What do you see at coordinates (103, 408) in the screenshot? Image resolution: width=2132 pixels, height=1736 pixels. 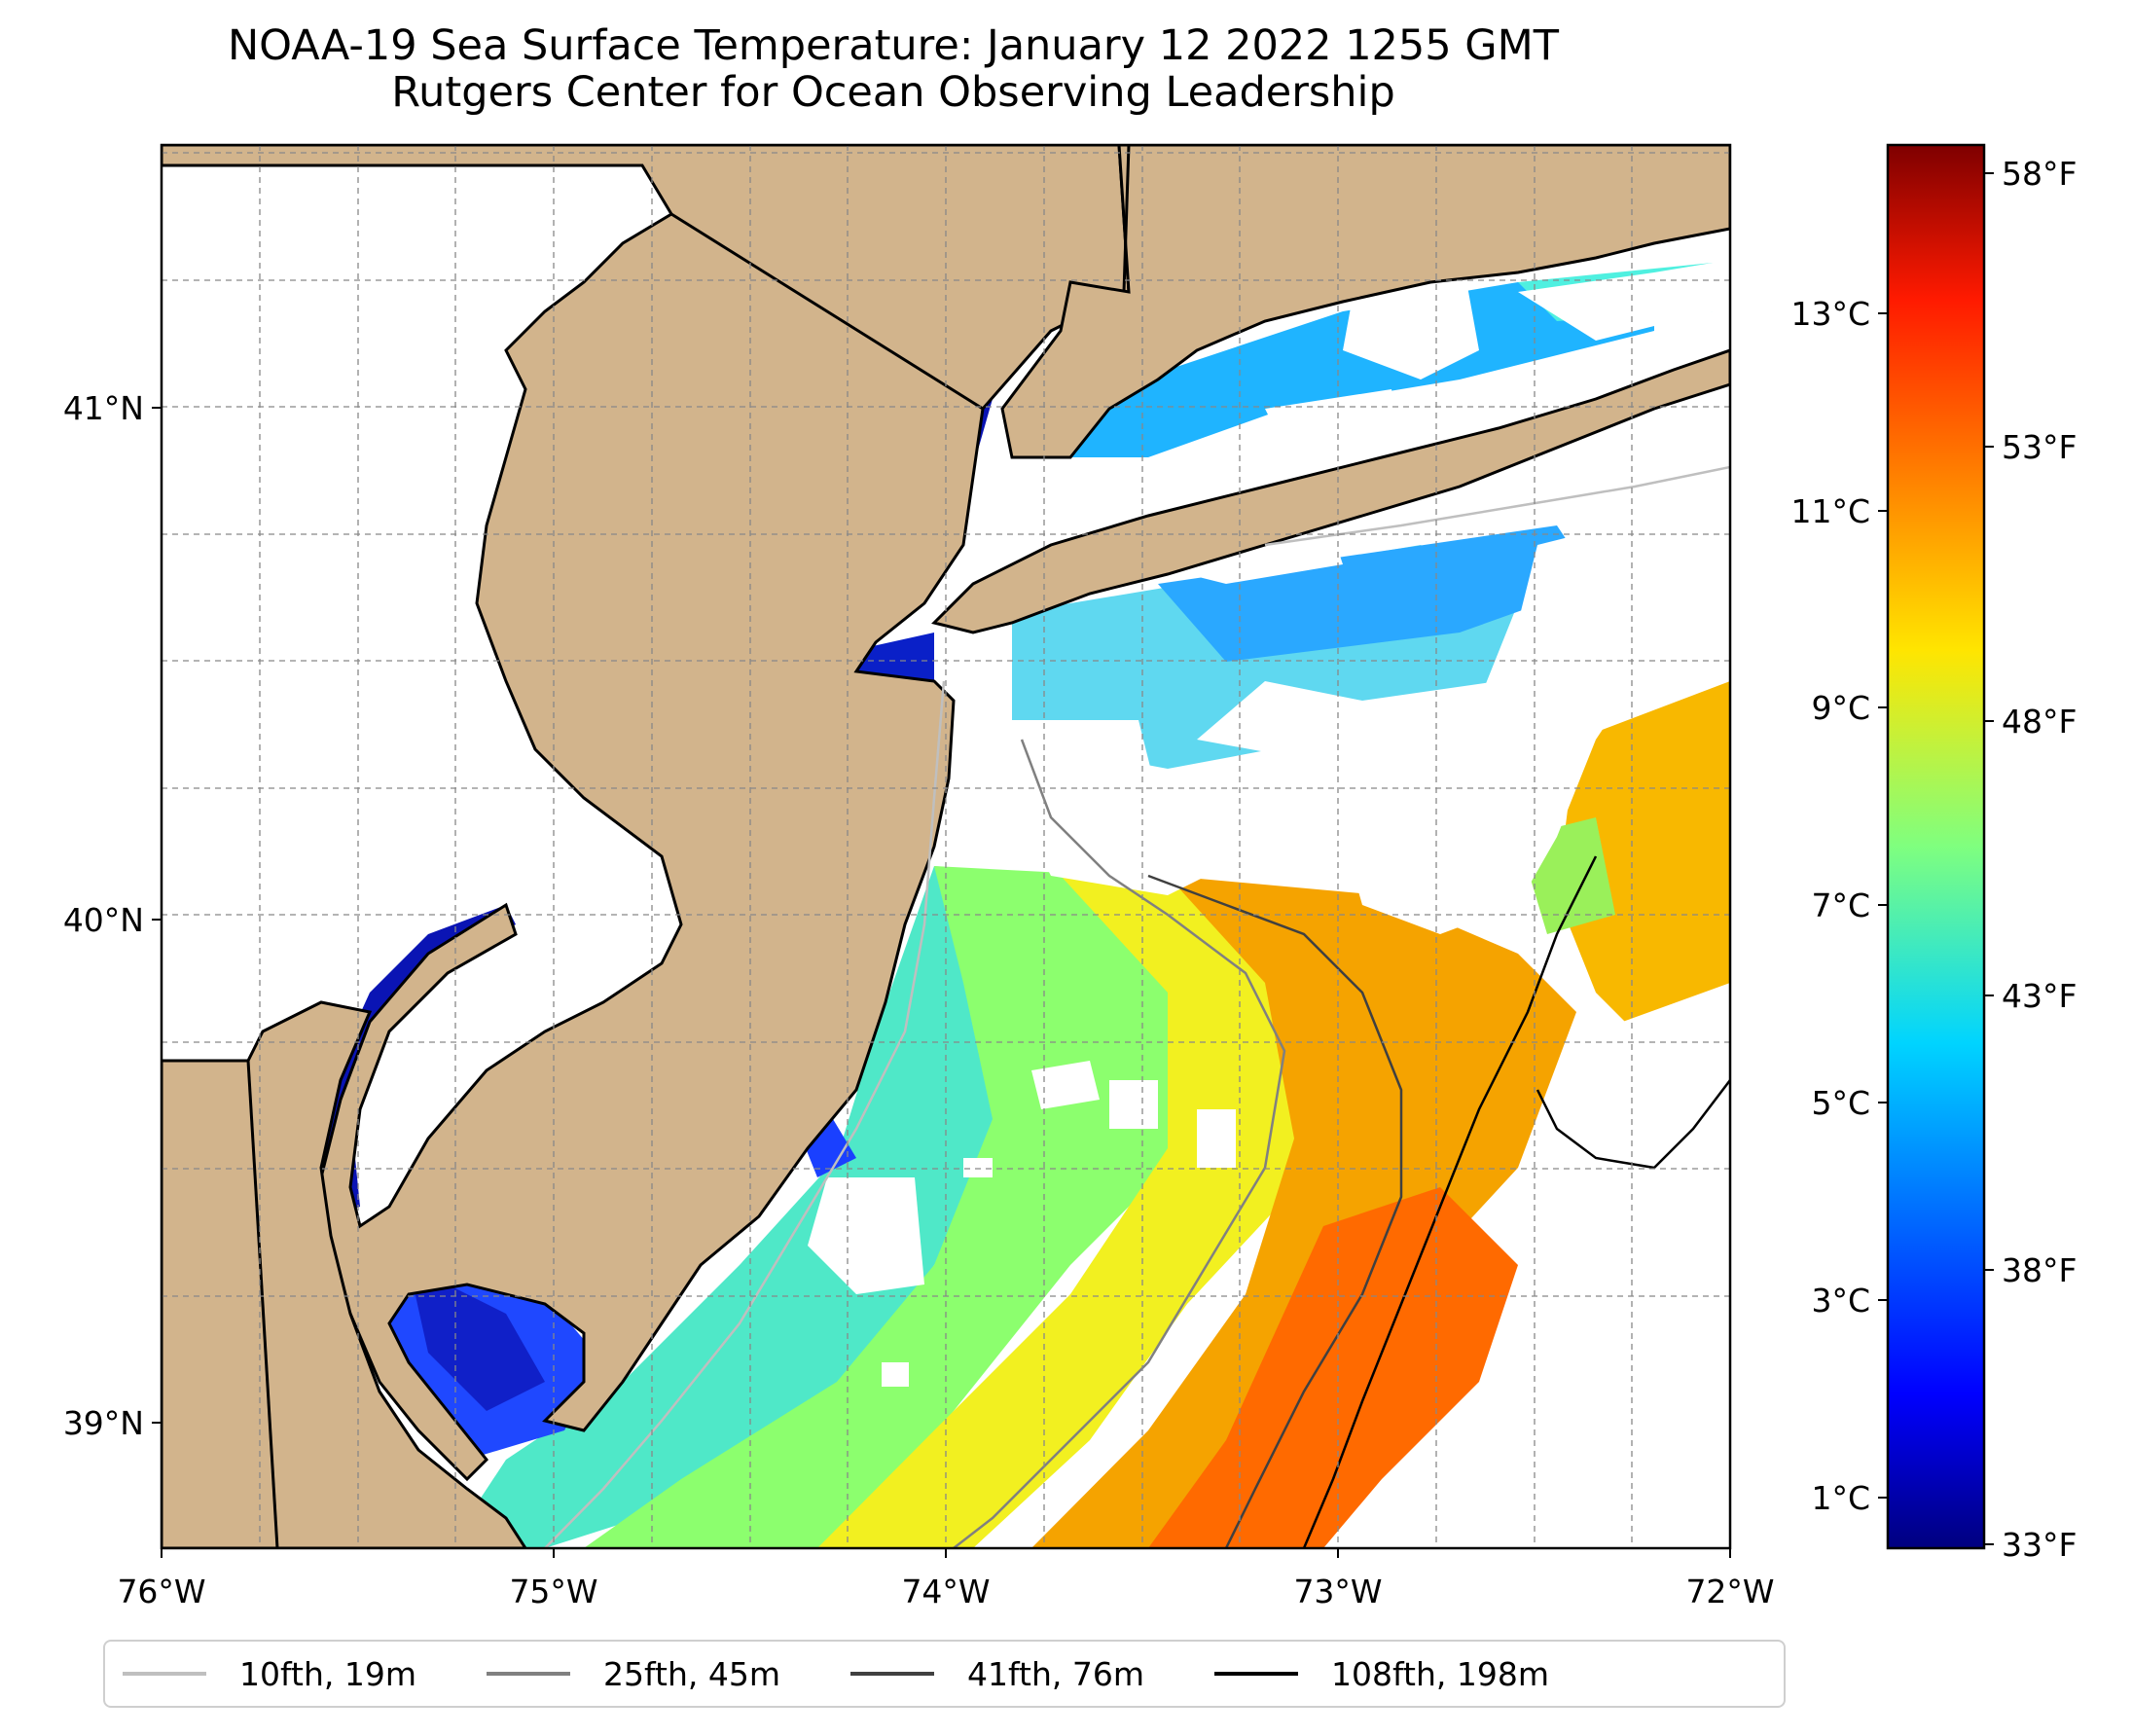 I see `y-tick-label: 41°N` at bounding box center [103, 408].